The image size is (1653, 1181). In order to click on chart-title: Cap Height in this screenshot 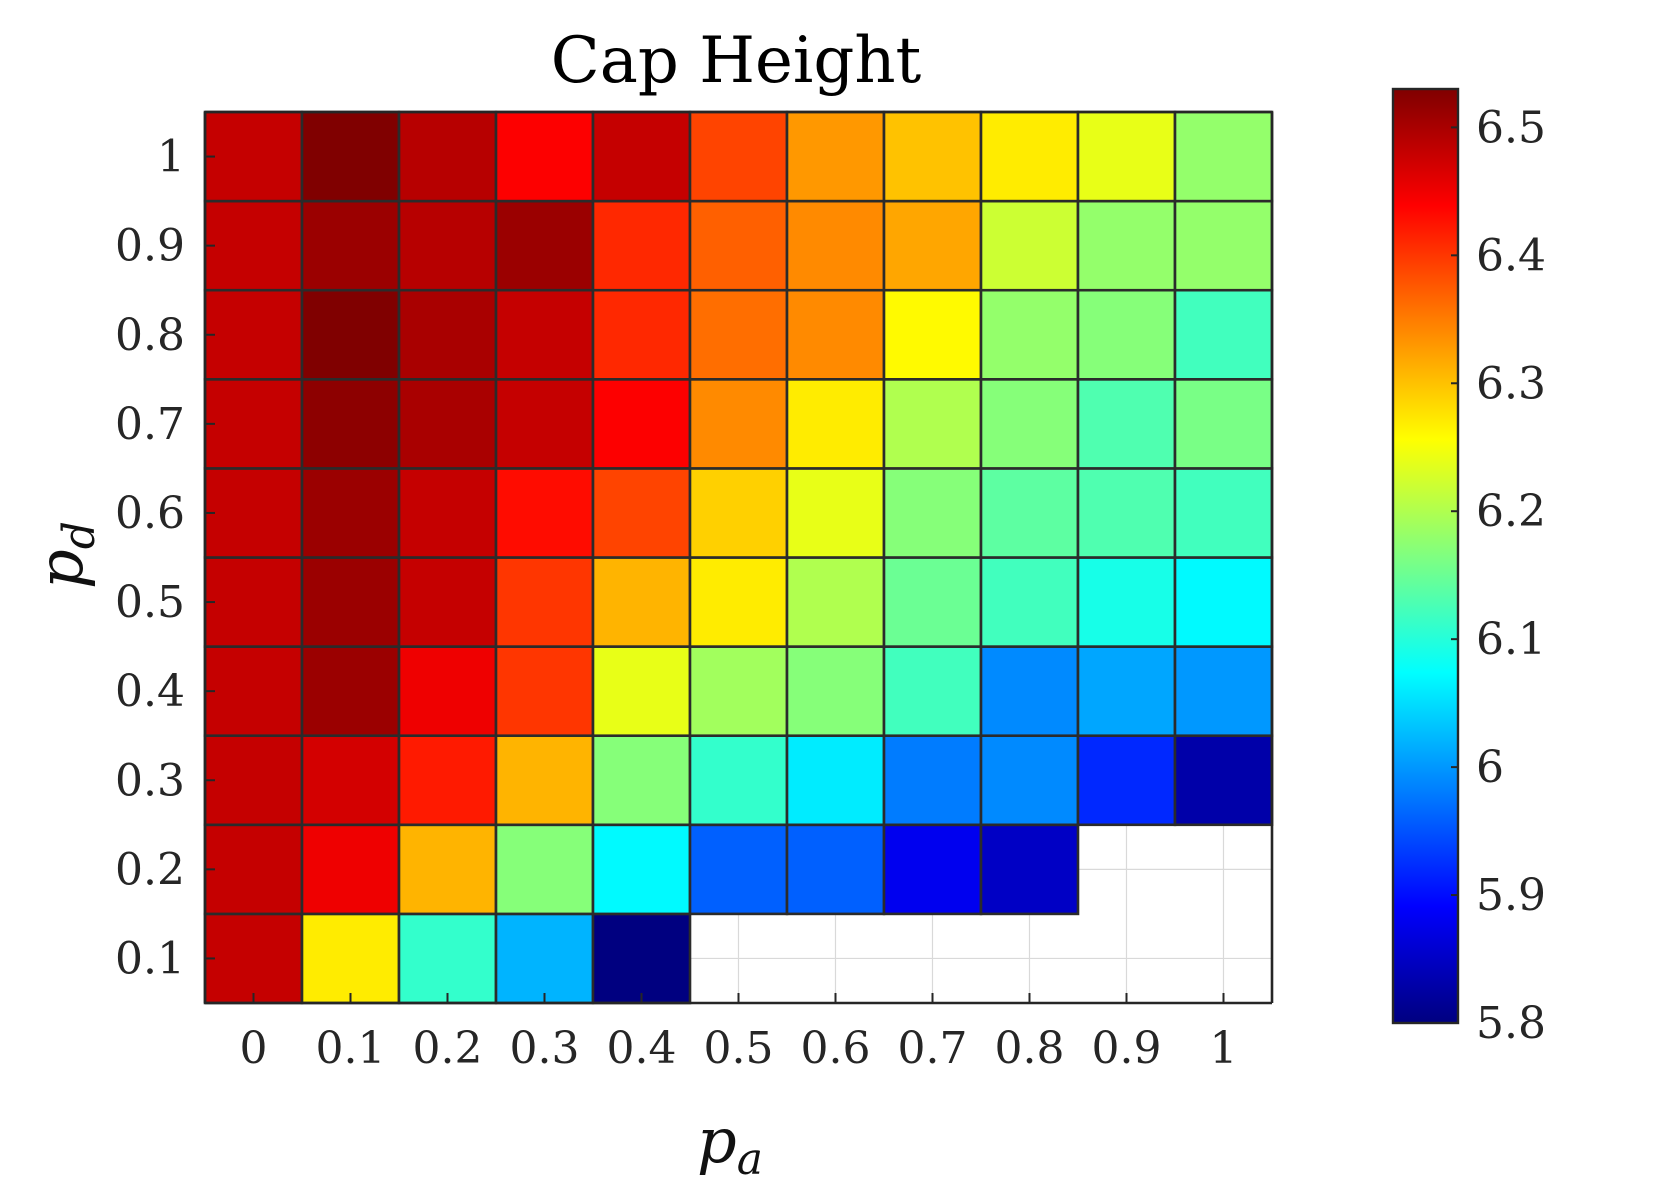, I will do `click(736, 61)`.